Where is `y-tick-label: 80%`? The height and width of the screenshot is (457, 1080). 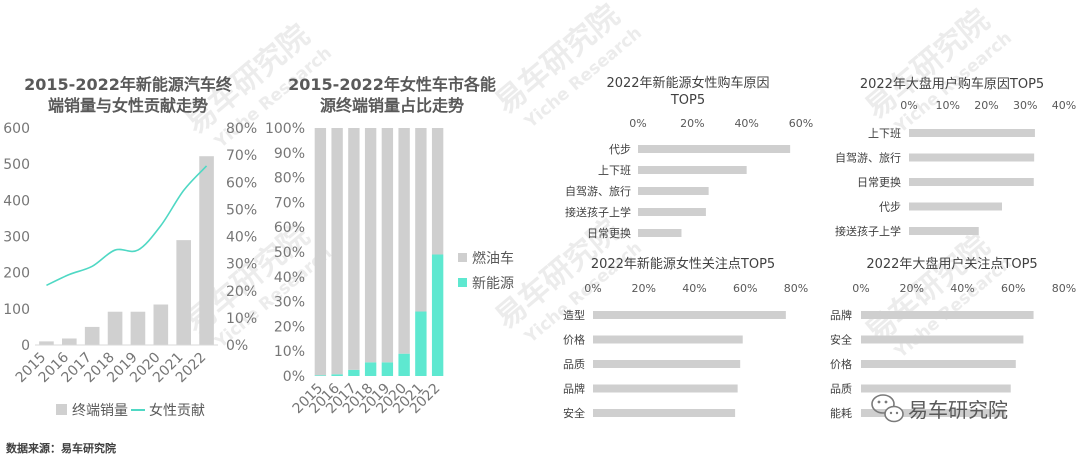
y-tick-label: 80% is located at coordinates (289, 179).